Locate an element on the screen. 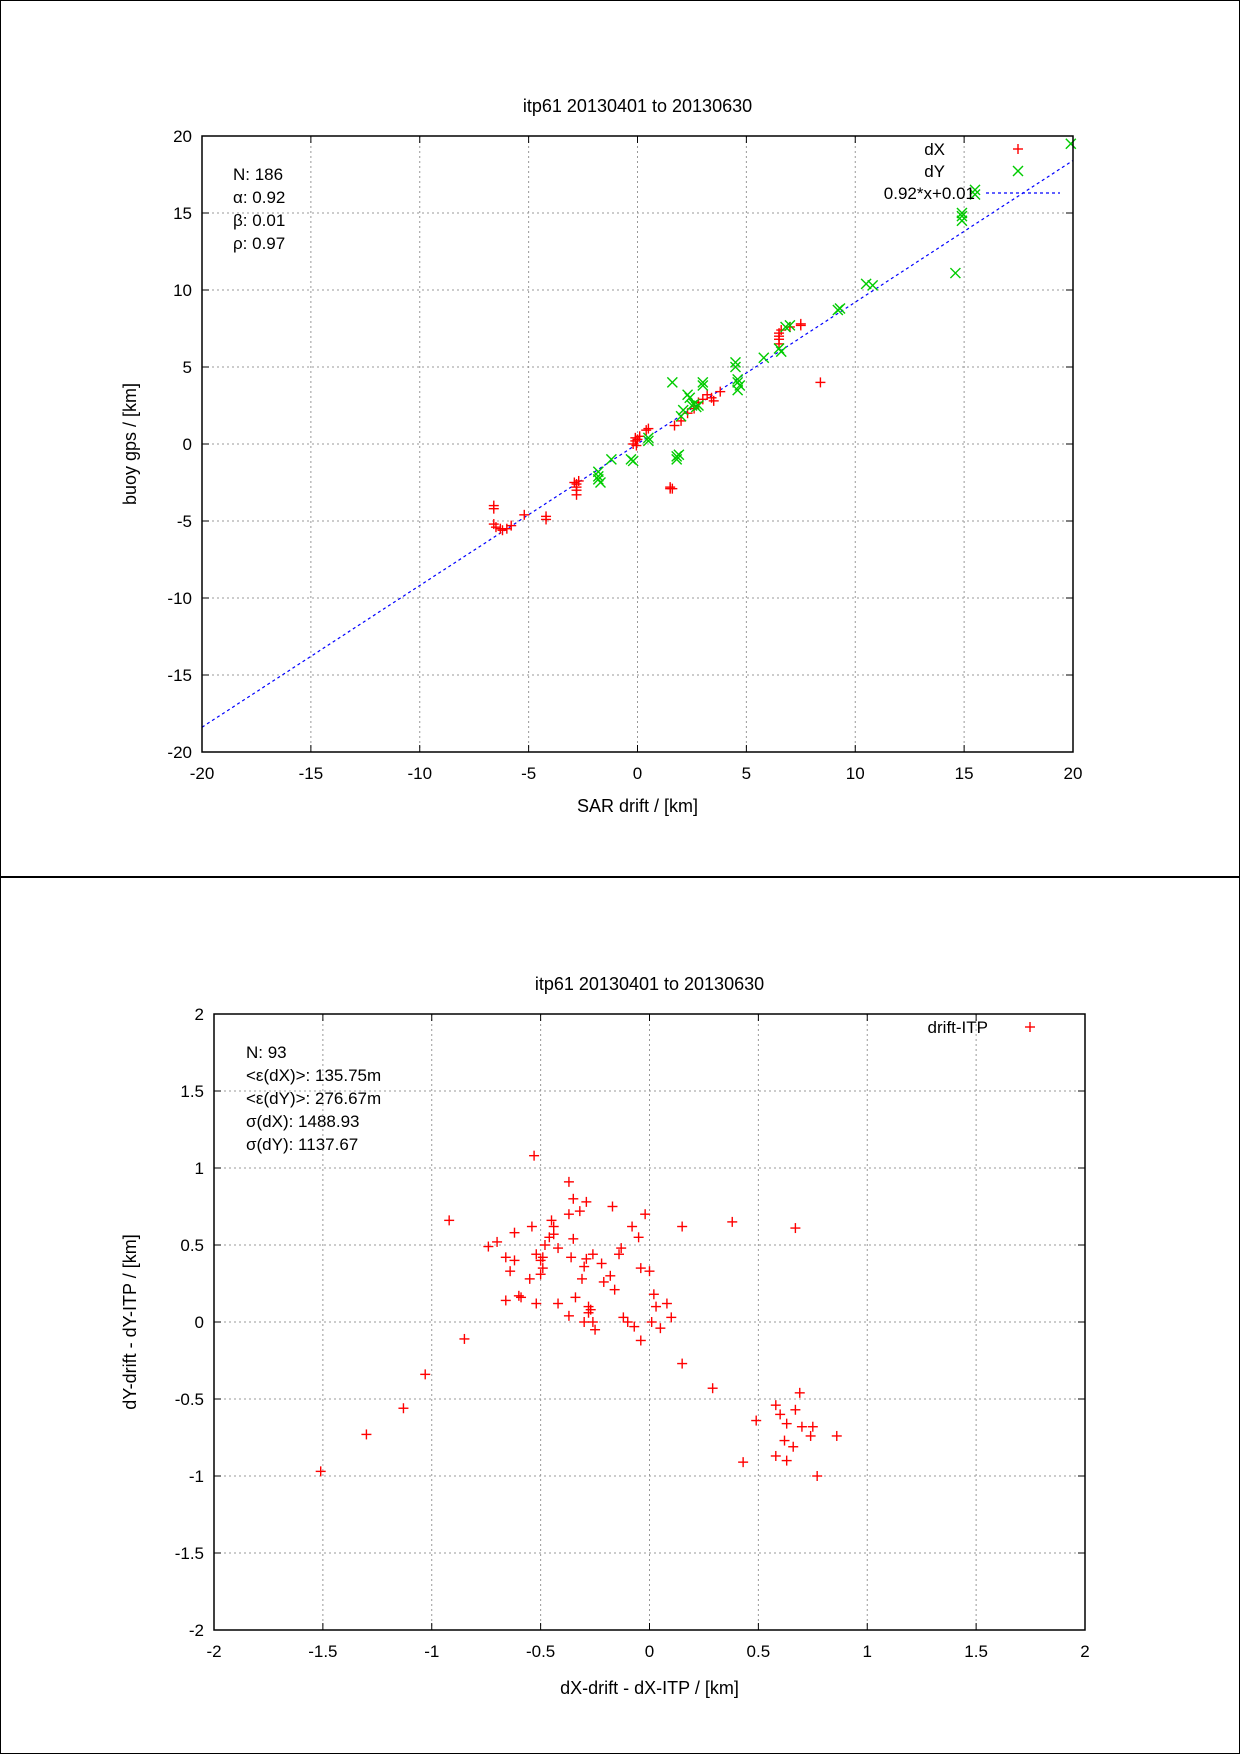 The height and width of the screenshot is (1754, 1240). chart2-y-axis-title: dY-drift - dY-ITP / [km] is located at coordinates (130, 1321).